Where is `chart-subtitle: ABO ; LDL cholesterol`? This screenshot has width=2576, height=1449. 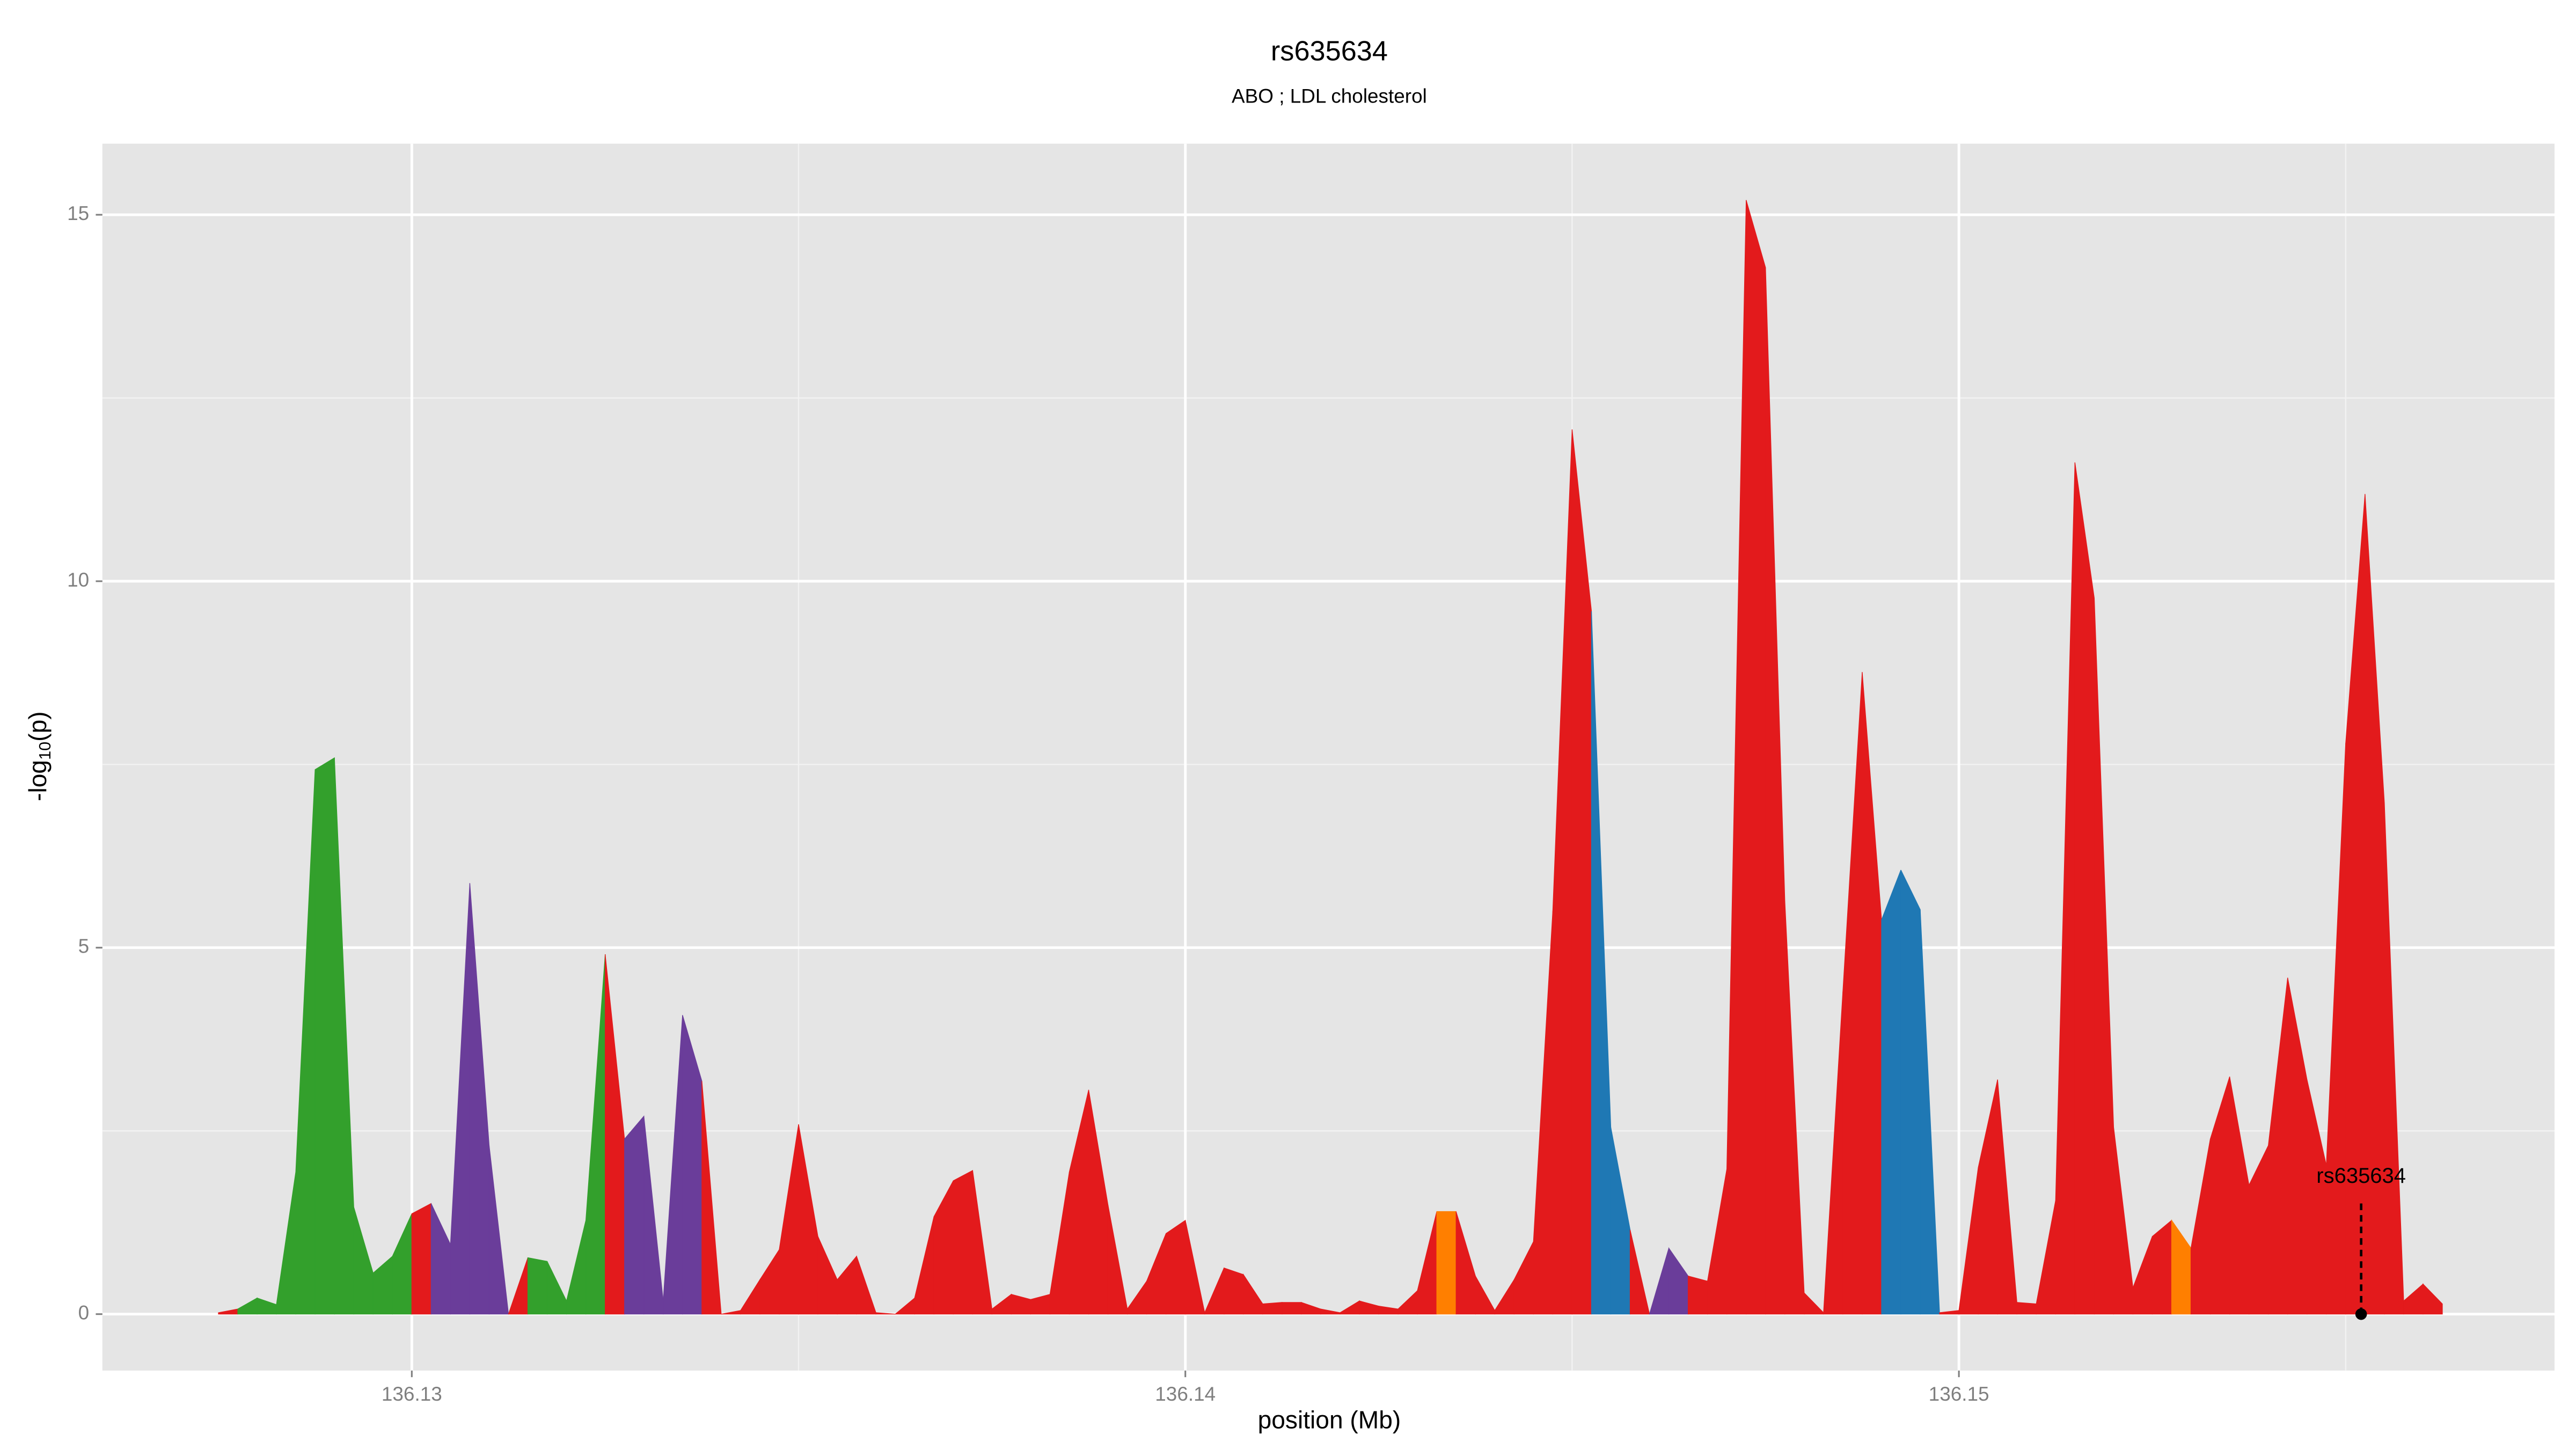
chart-subtitle: ABO ; LDL cholesterol is located at coordinates (1329, 96).